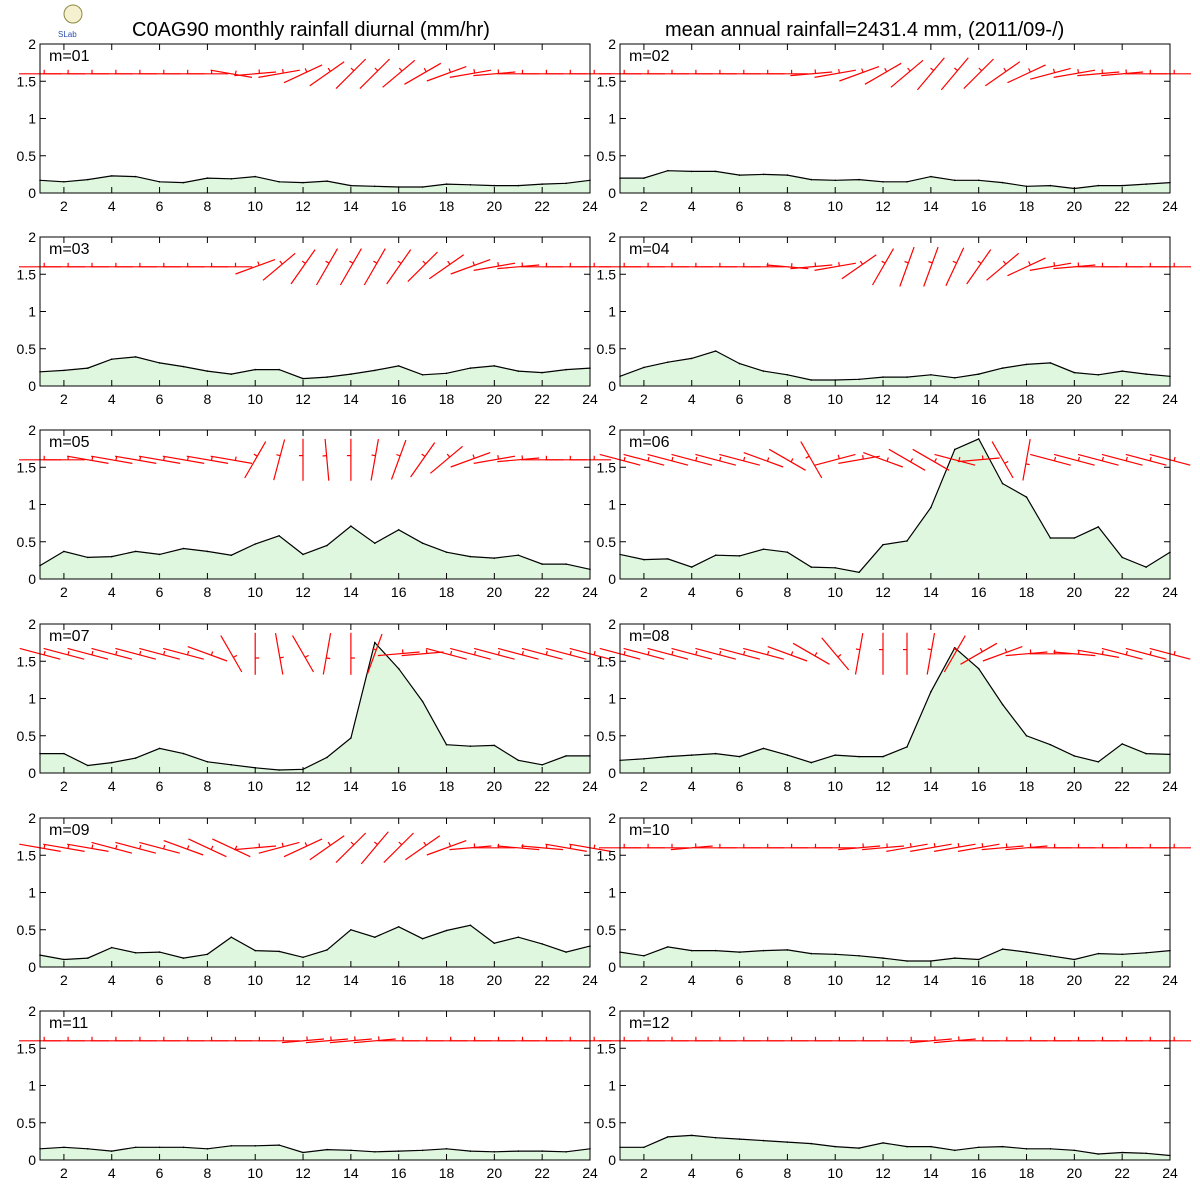 The height and width of the screenshot is (1200, 1200). I want to click on y-tick-label: 1, so click(612, 312).